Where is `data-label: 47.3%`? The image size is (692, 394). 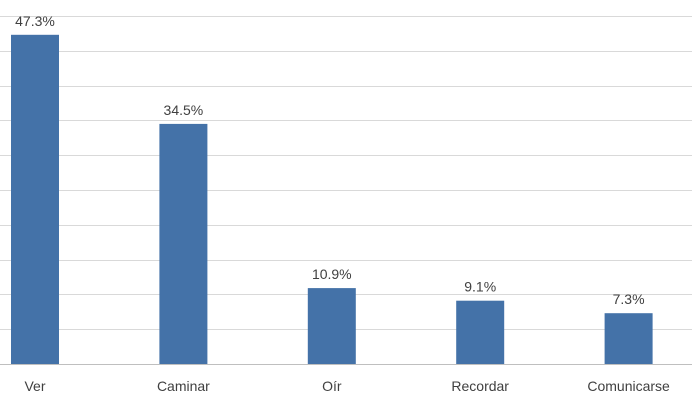
data-label: 47.3% is located at coordinates (35, 21).